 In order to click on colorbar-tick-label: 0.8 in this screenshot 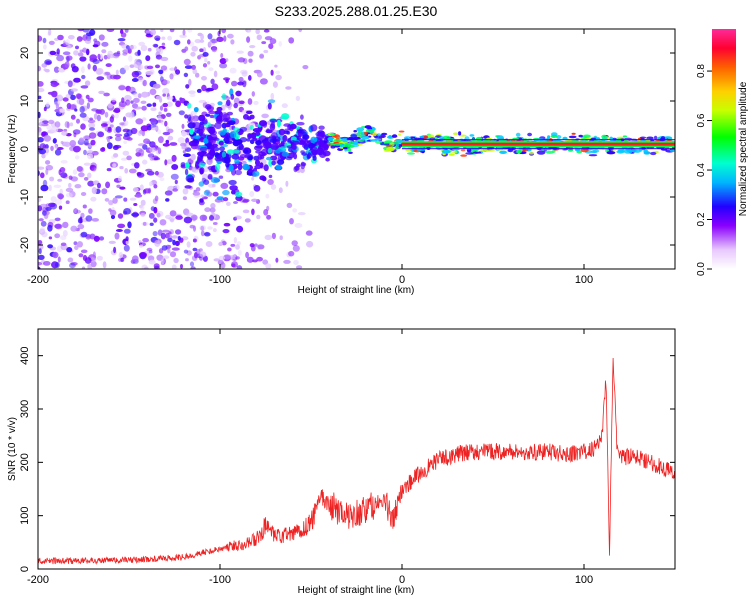, I will do `click(701, 71)`.